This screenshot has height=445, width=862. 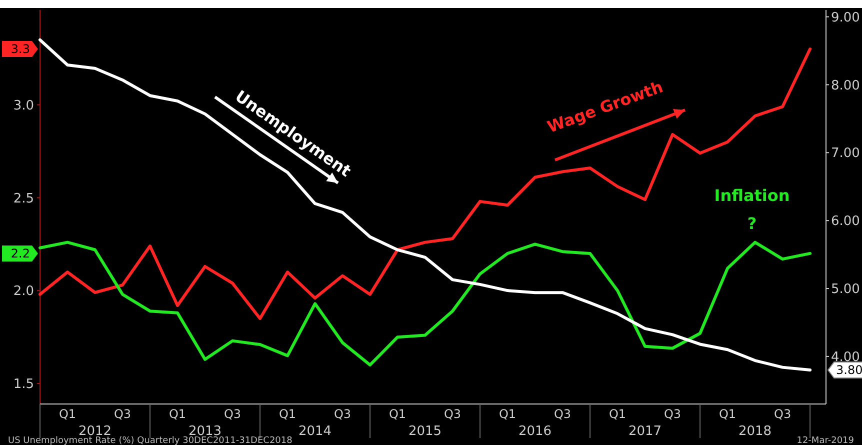 I want to click on text: 2016, so click(x=535, y=431).